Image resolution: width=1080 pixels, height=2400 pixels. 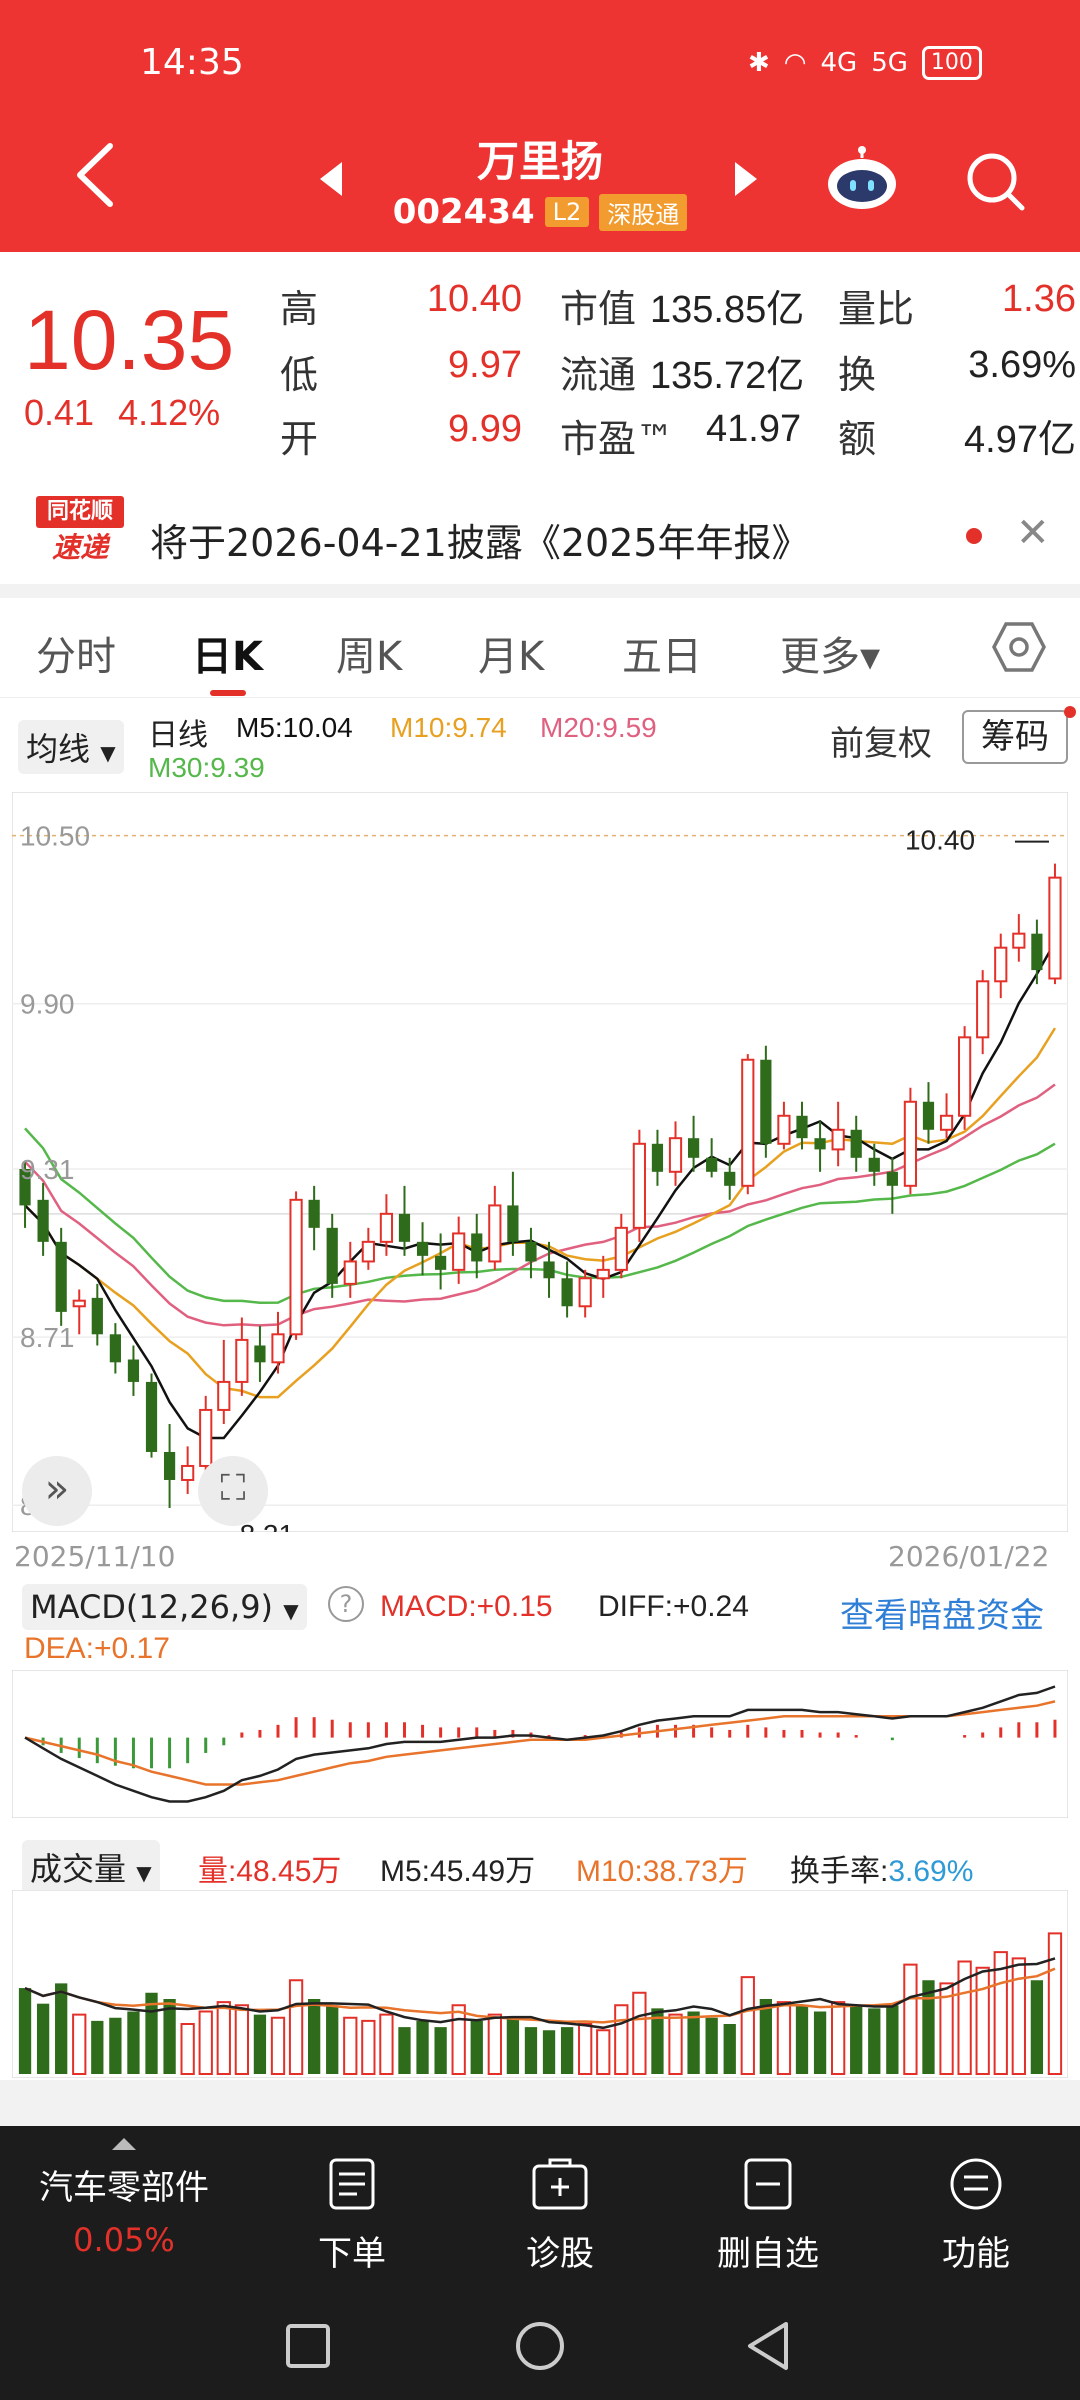 I want to click on tab-intraday: 分时, so click(x=76, y=657).